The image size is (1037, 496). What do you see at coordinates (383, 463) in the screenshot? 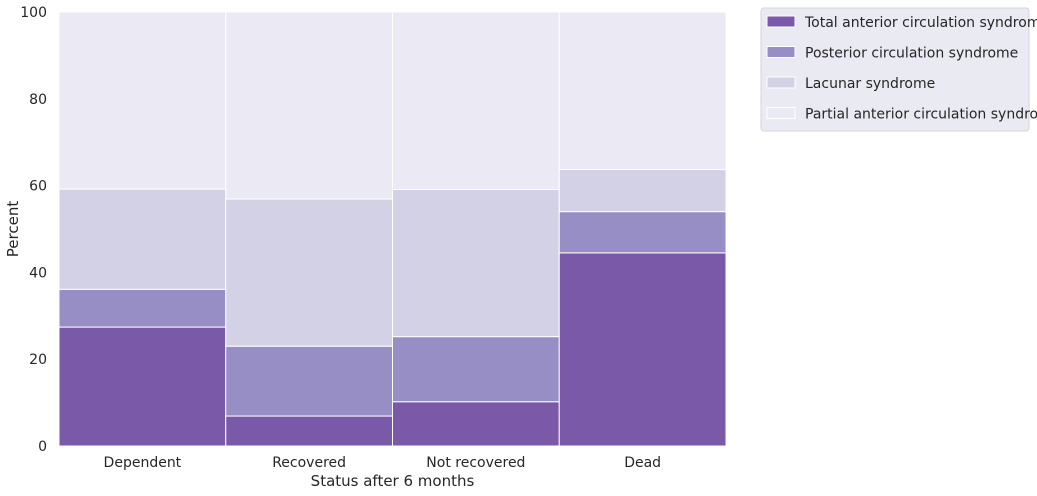
I see `x-axis: Dependent Recovered Not recovered Dead` at bounding box center [383, 463].